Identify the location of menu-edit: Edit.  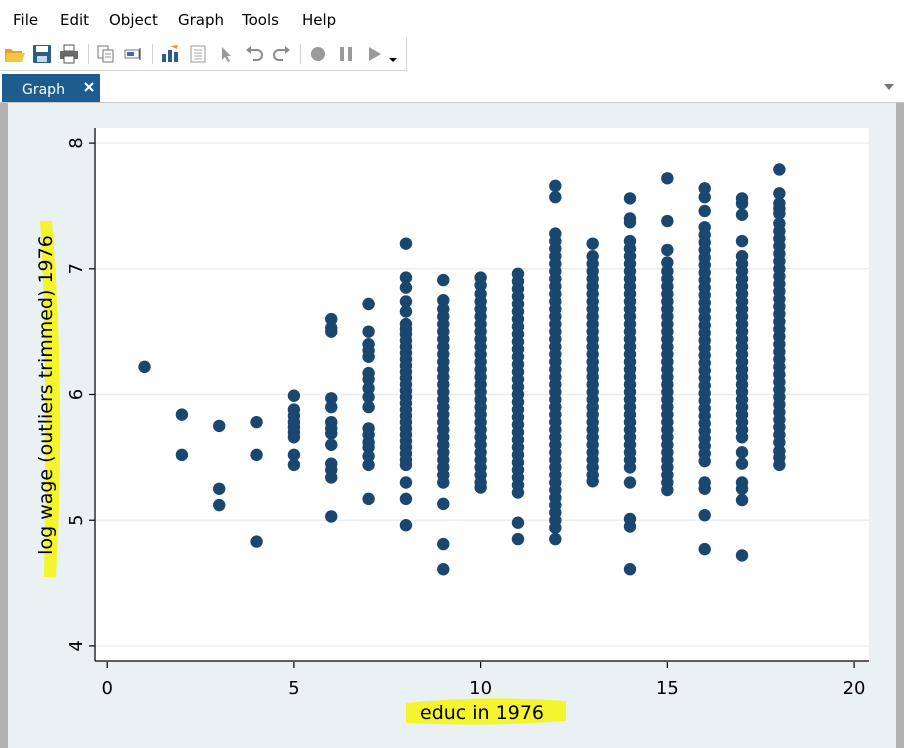
(75, 20).